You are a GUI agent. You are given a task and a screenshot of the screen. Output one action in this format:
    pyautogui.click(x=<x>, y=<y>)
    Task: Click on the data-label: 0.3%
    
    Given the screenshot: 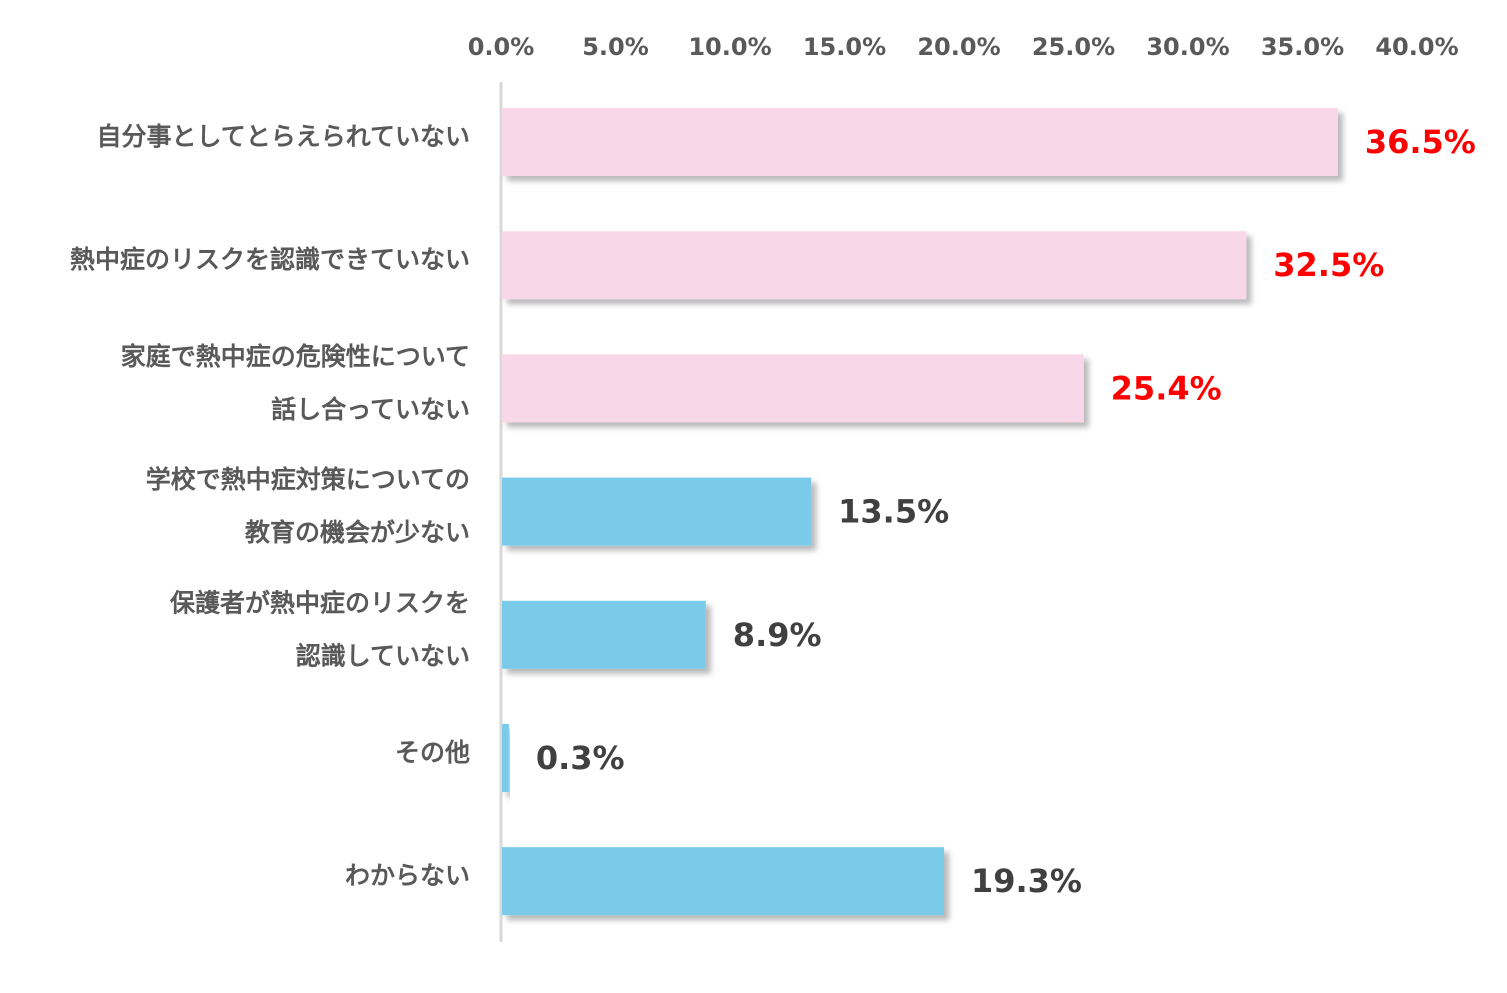 What is the action you would take?
    pyautogui.click(x=580, y=758)
    